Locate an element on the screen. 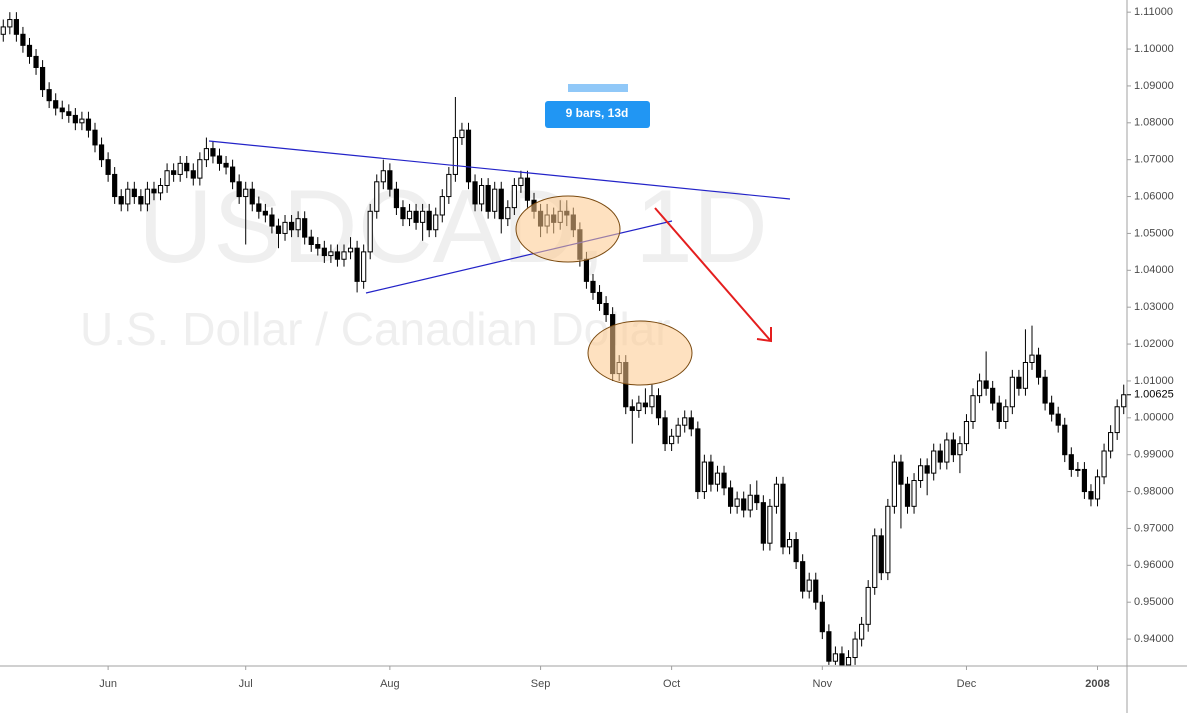  x-tick-label: Oct is located at coordinates (671, 684).